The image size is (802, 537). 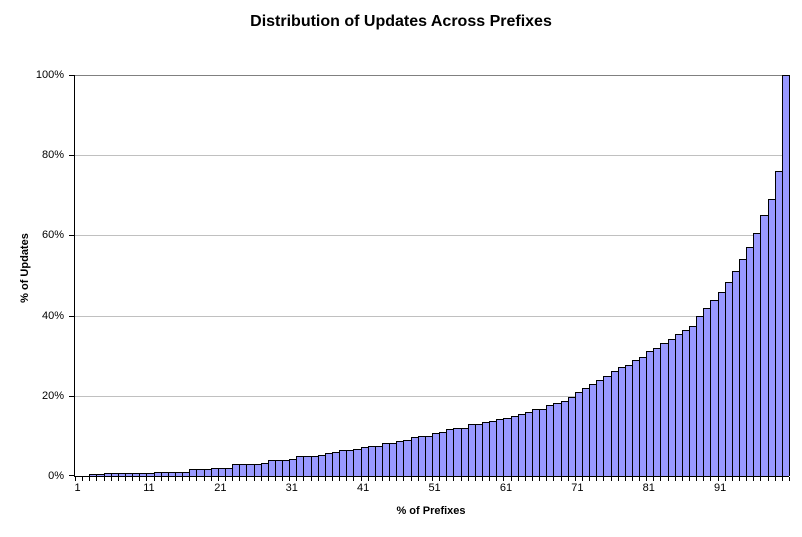 I want to click on chart-title: Distribution of Updates Across Prefixes, so click(x=401, y=21).